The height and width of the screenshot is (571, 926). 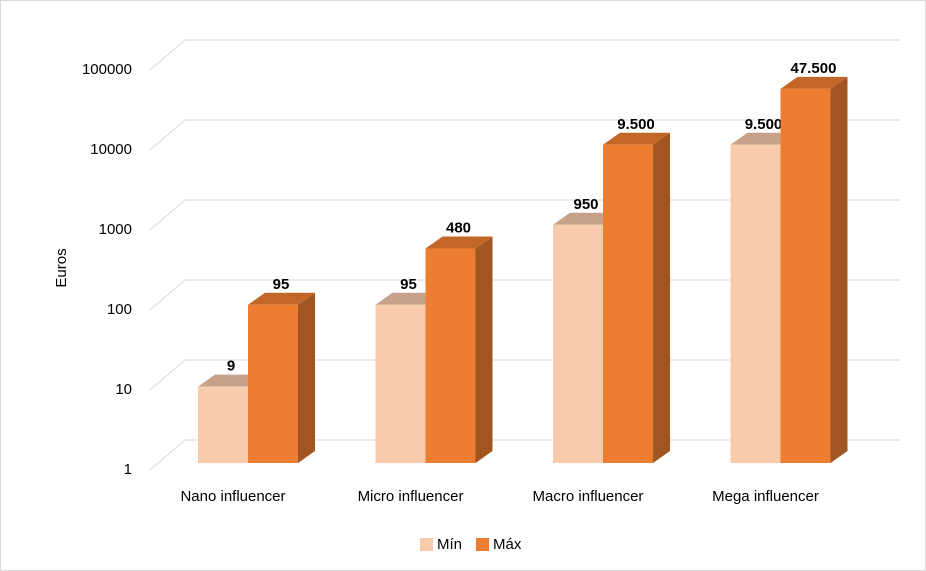 What do you see at coordinates (231, 366) in the screenshot?
I see `data-label: 9` at bounding box center [231, 366].